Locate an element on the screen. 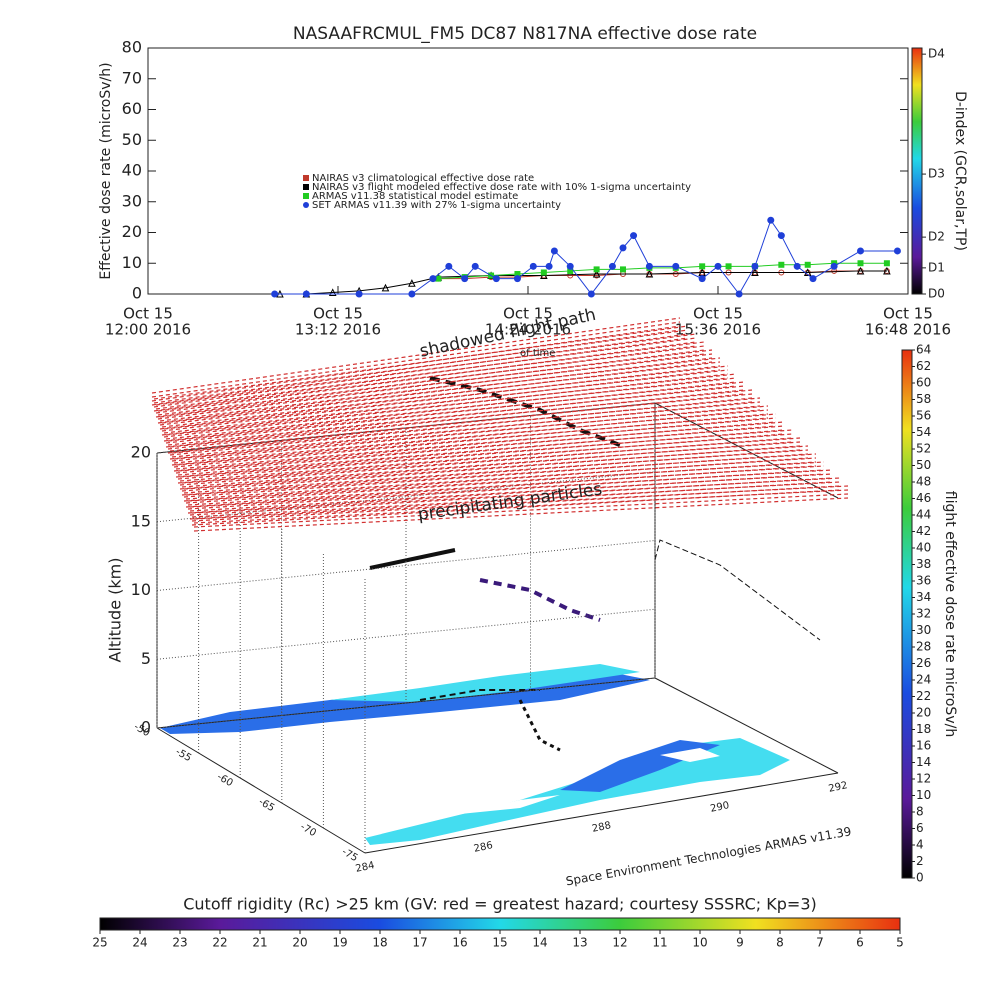  colorbar-tick-label: 44 is located at coordinates (923, 515).